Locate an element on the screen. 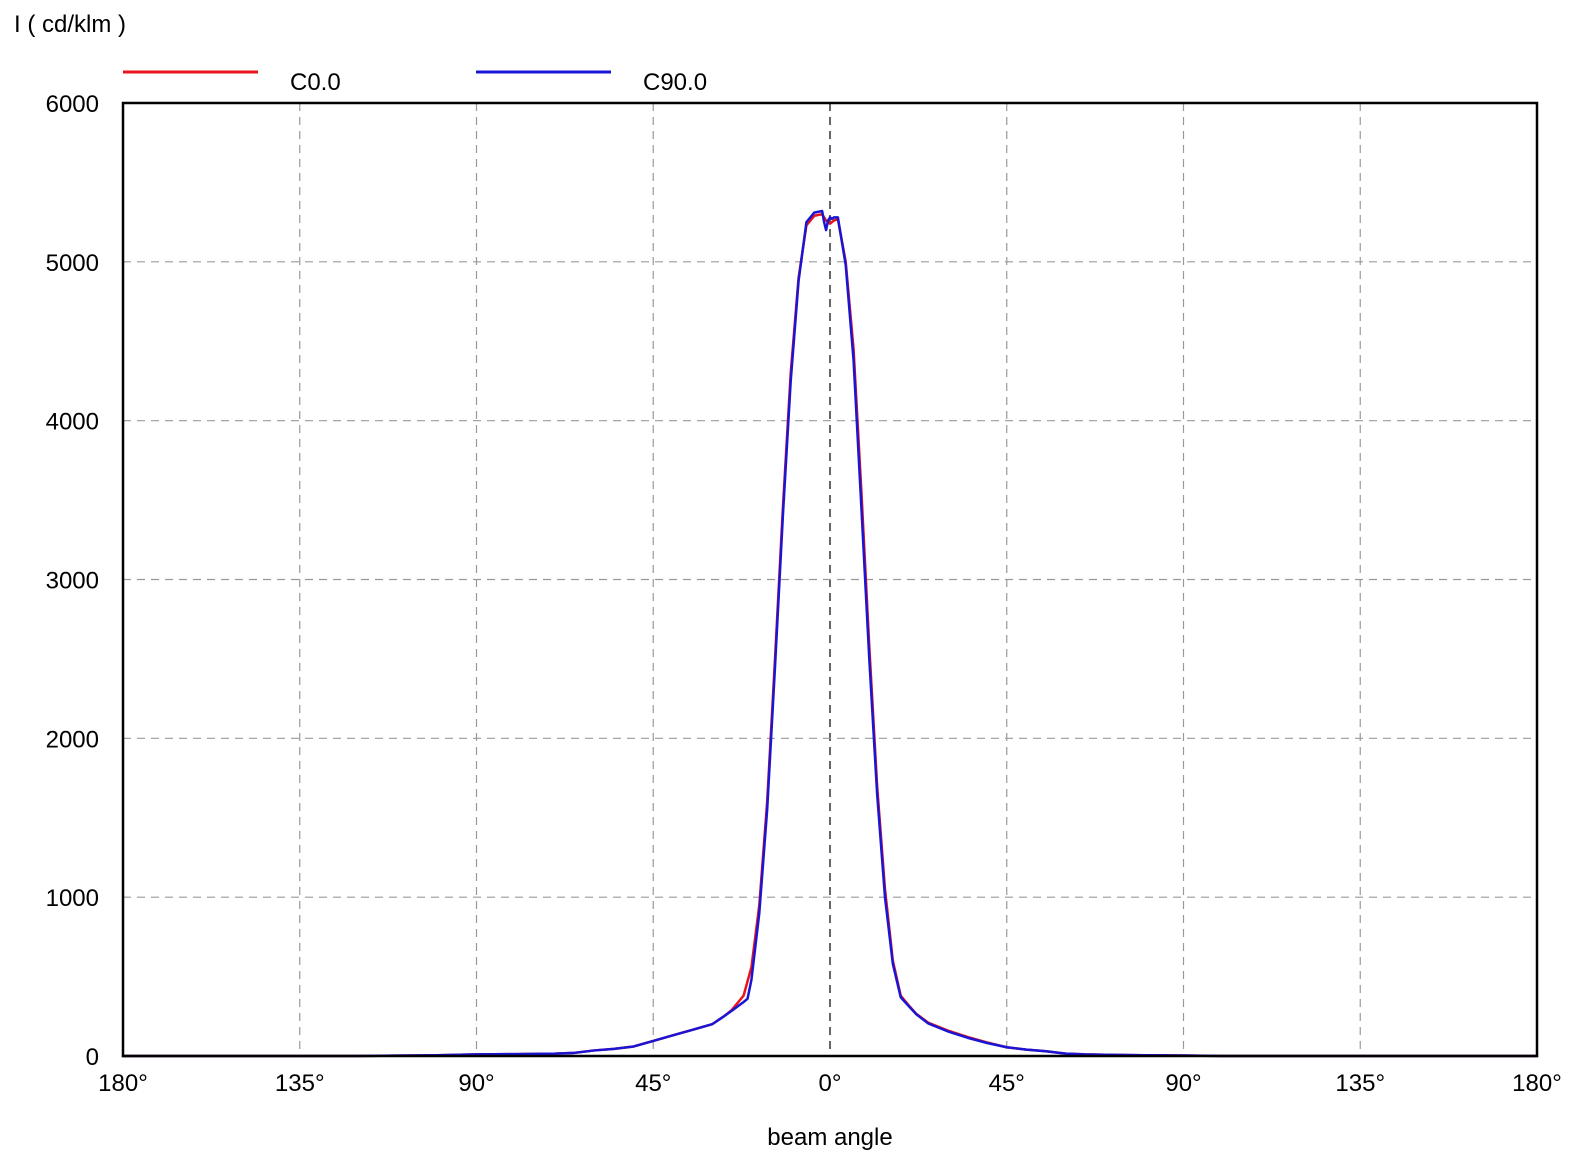 The height and width of the screenshot is (1159, 1571). y-tick-label: 0 is located at coordinates (92, 1057).